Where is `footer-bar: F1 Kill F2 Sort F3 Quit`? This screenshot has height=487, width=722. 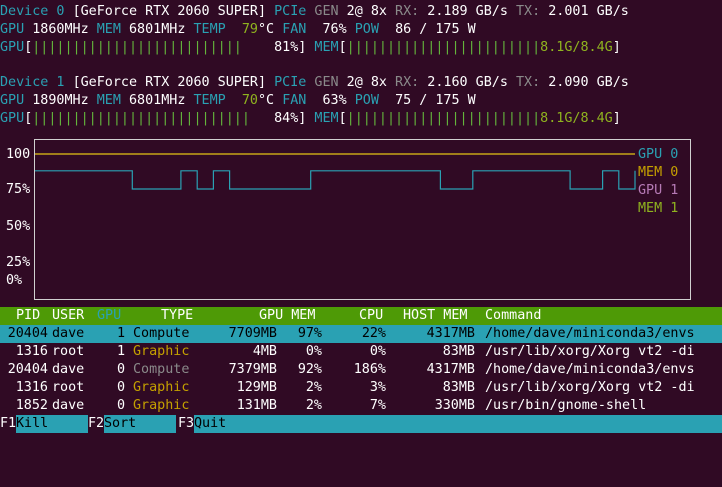 footer-bar: F1 Kill F2 Sort F3 Quit is located at coordinates (361, 424).